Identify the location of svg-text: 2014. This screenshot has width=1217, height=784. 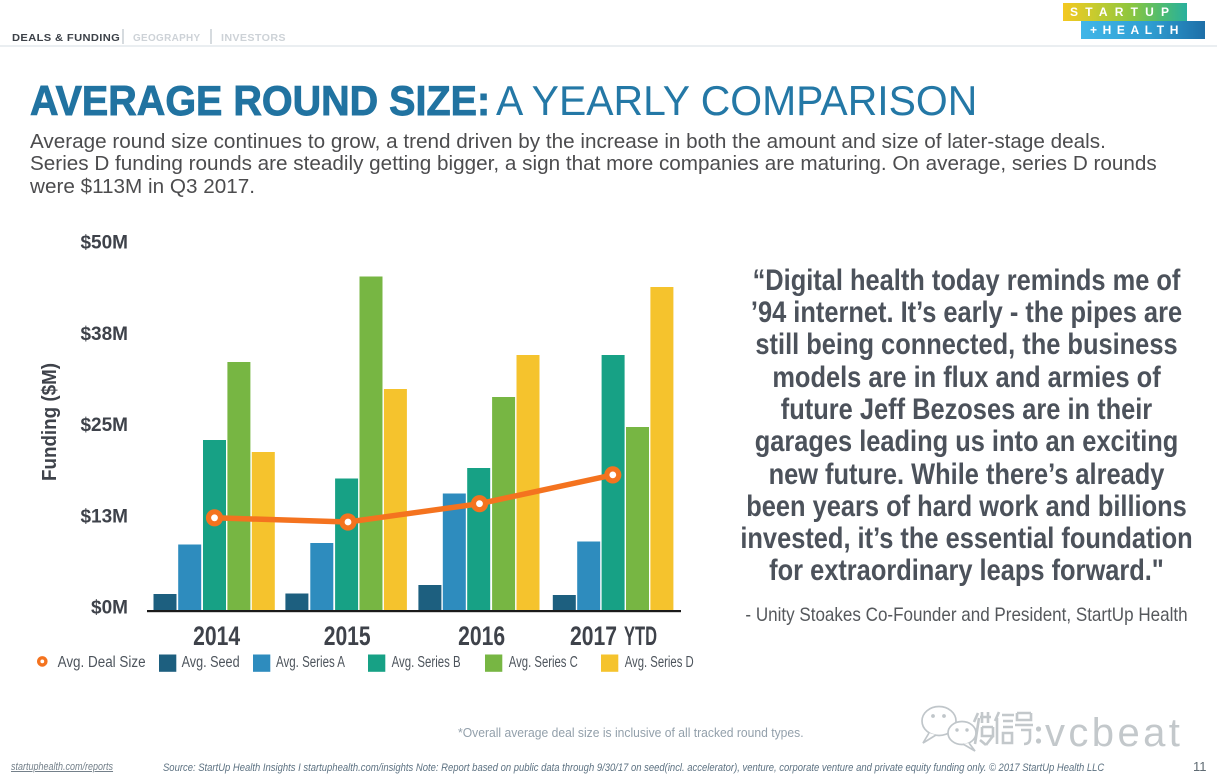
(216, 636).